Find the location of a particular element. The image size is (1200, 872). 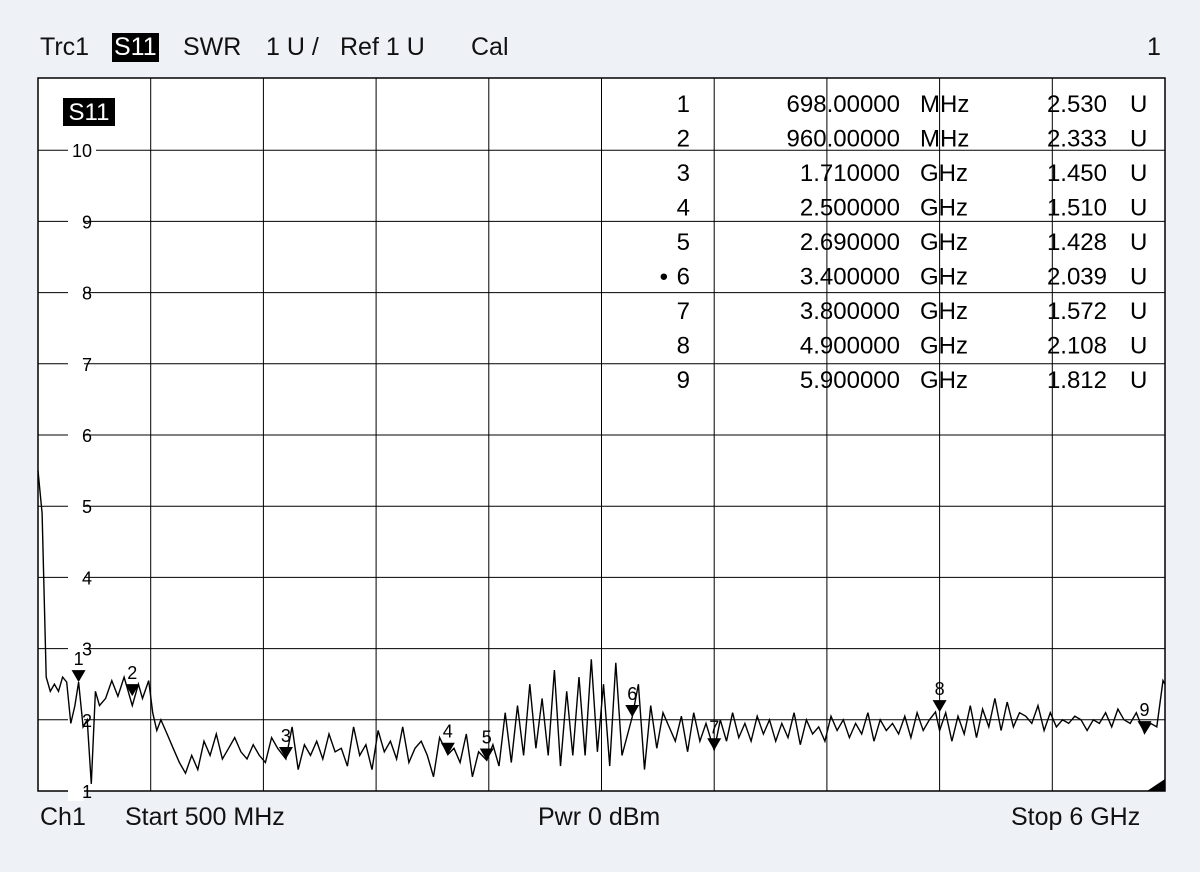

marker-table-frequency: 3.800000 is located at coordinates (850, 311).